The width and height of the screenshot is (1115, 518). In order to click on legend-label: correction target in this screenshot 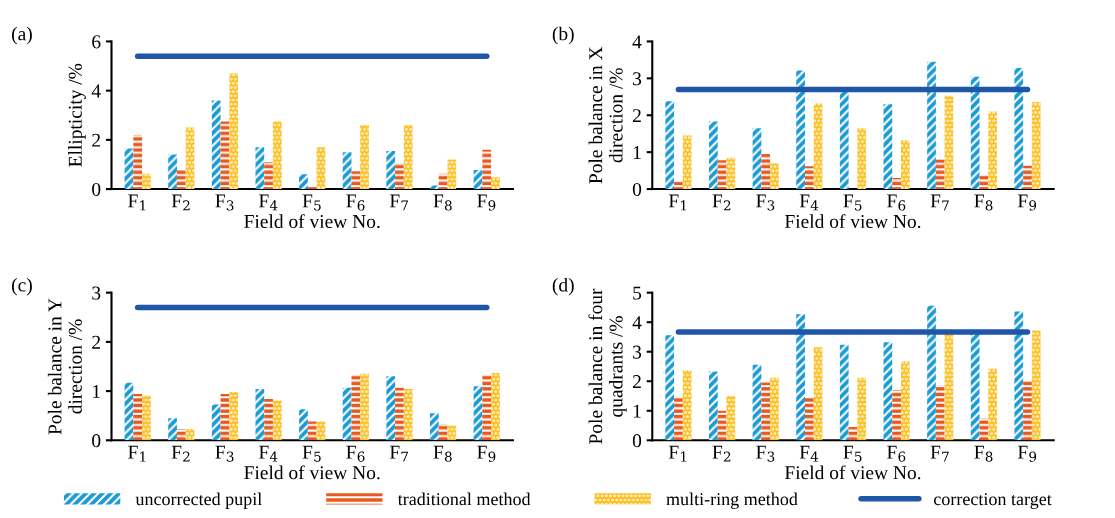, I will do `click(992, 501)`.